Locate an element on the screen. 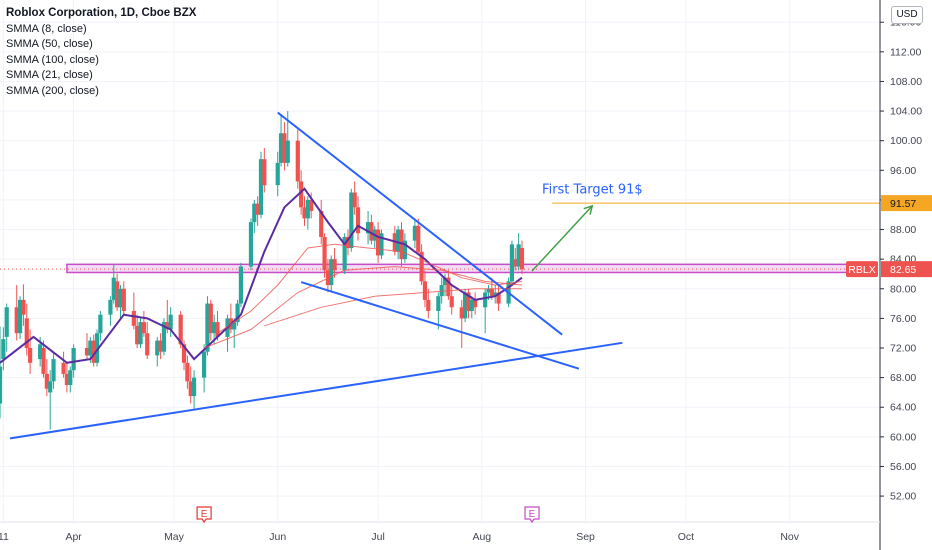 This screenshot has width=932, height=550. arrow-shaft is located at coordinates (562, 238).